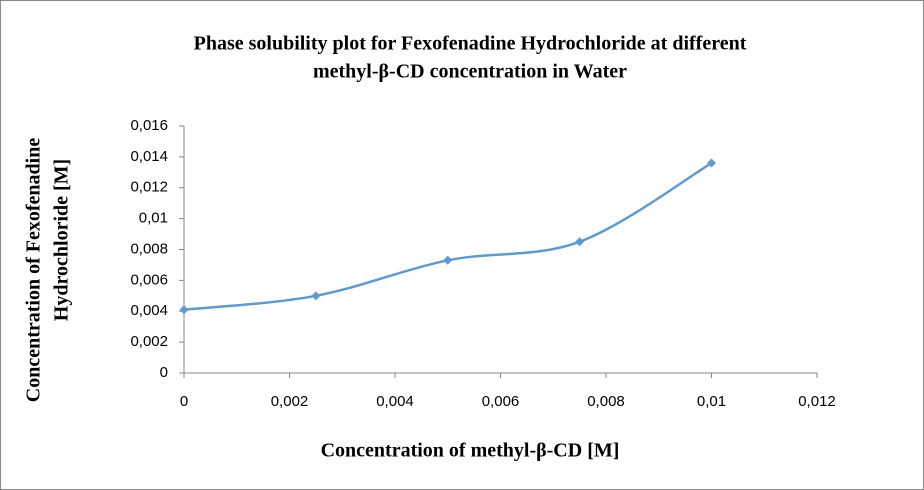 The image size is (924, 490). What do you see at coordinates (395, 401) in the screenshot?
I see `x-tick-label: 0,004` at bounding box center [395, 401].